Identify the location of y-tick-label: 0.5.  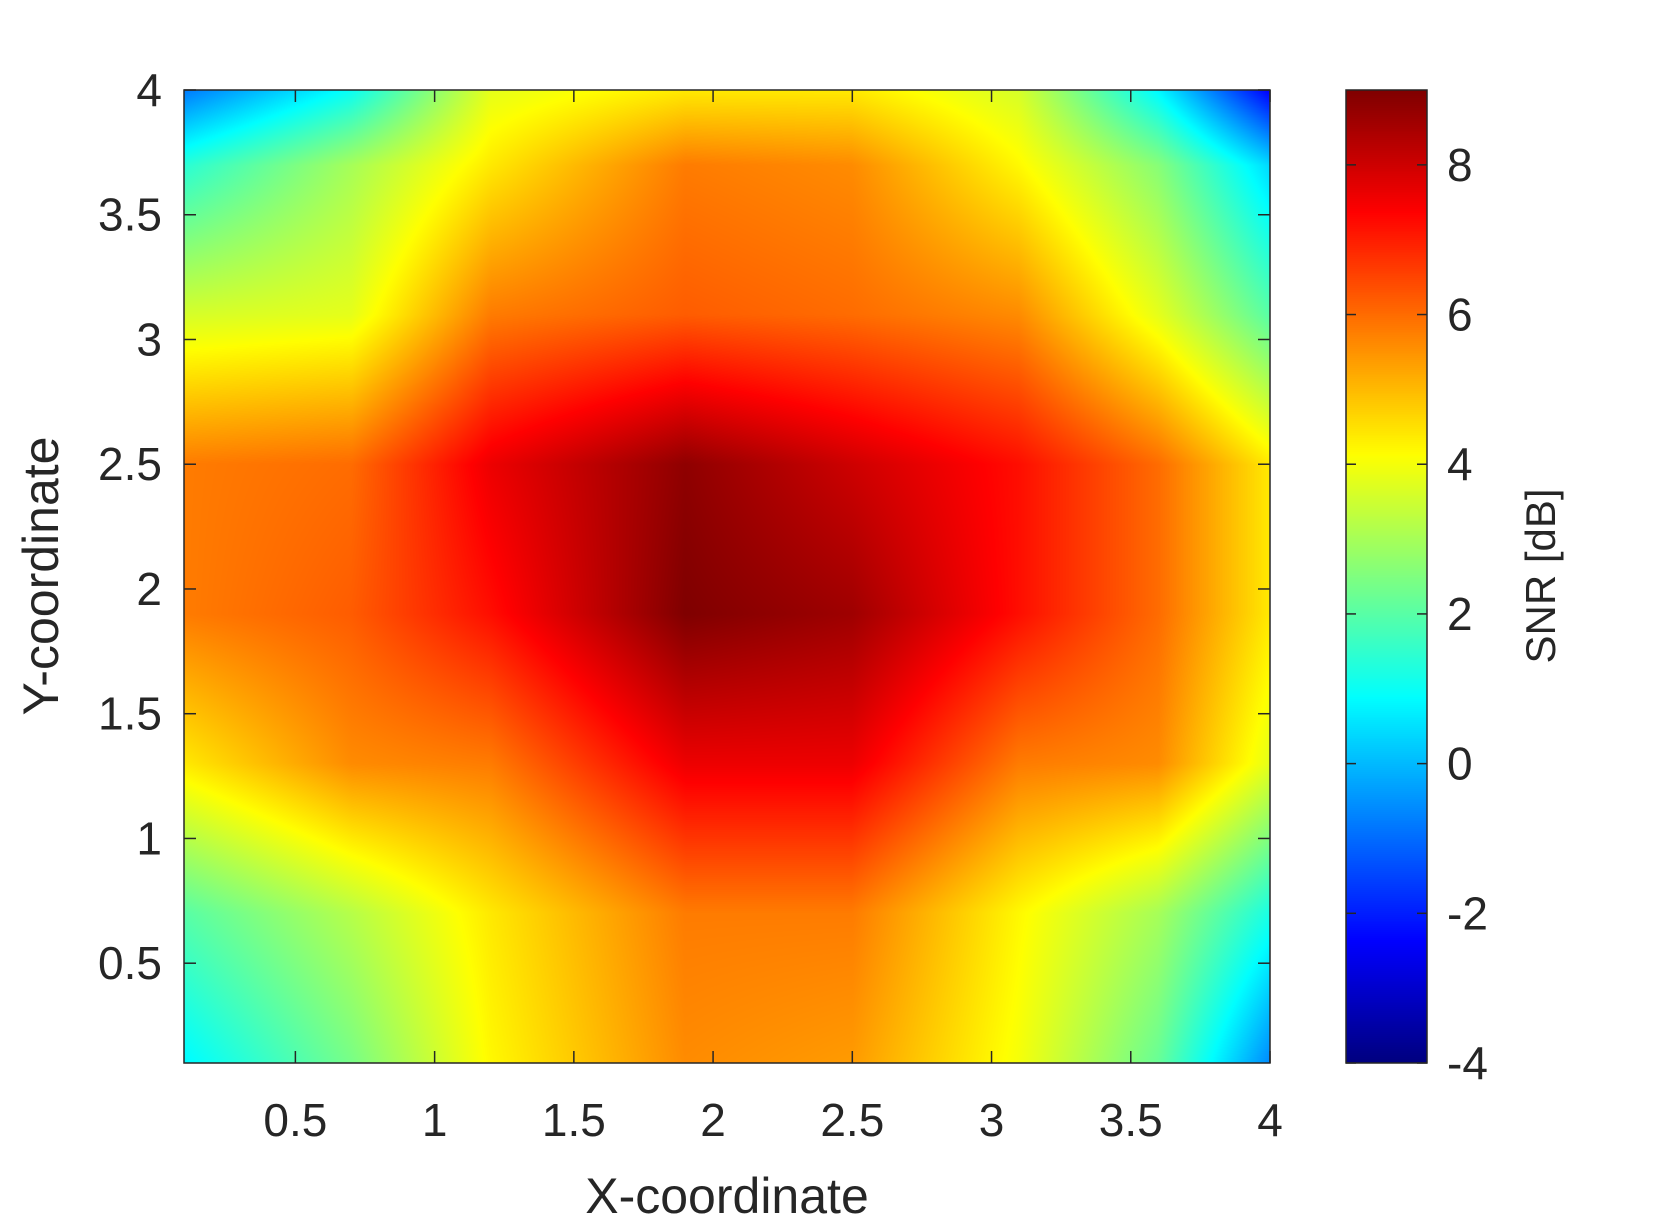
(130, 963).